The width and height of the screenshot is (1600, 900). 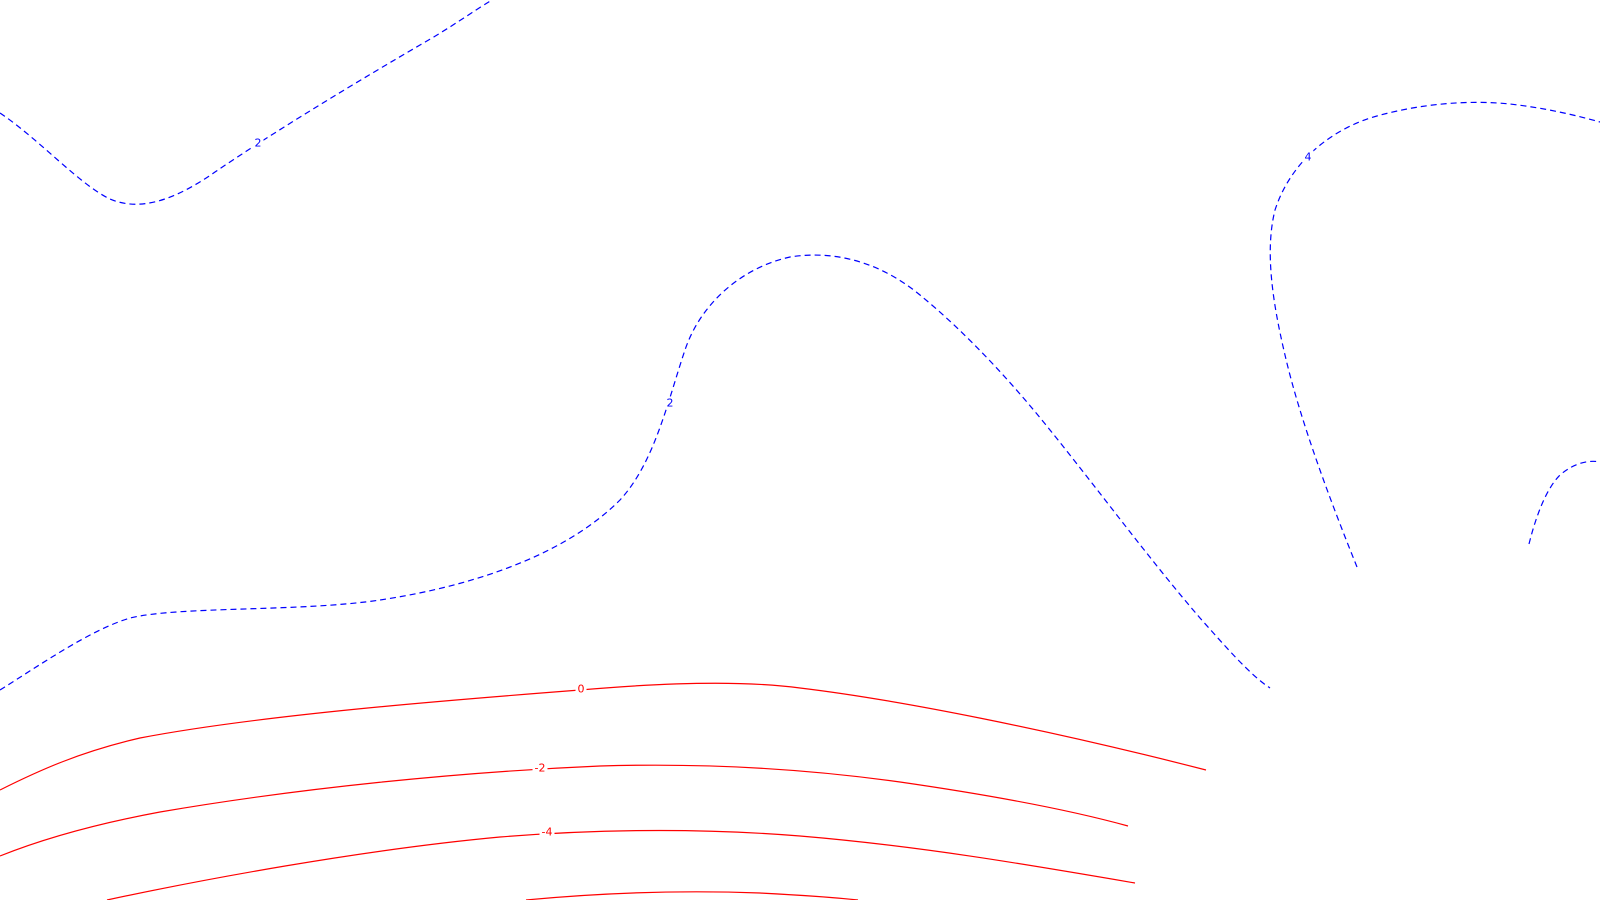 I want to click on contour-label-4-right: 4, so click(x=1308, y=157).